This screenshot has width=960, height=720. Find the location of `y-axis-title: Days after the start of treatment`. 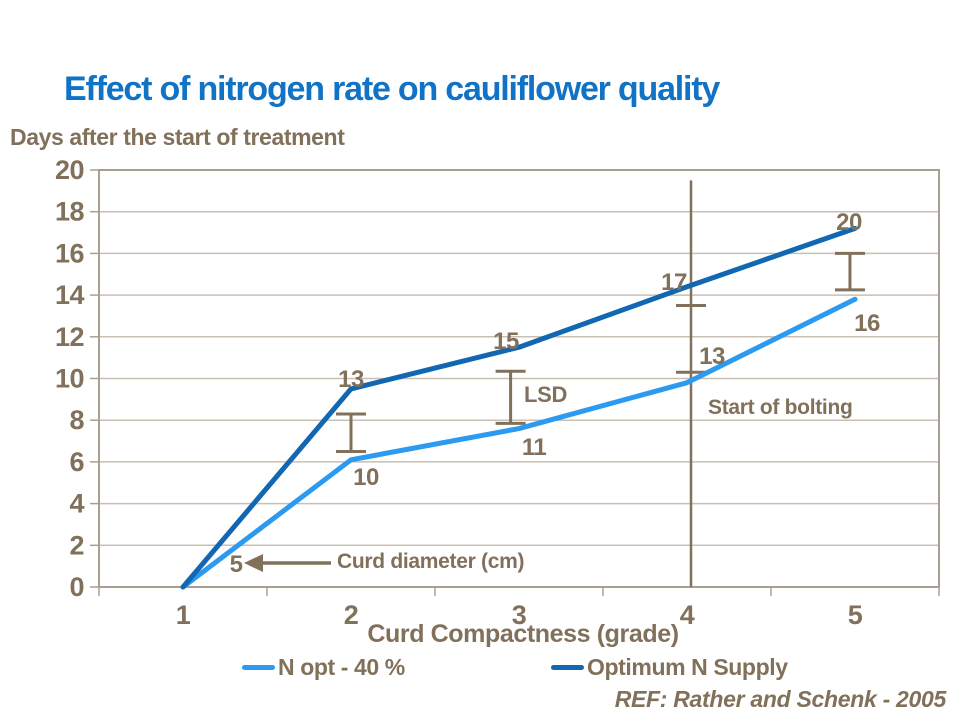

y-axis-title: Days after the start of treatment is located at coordinates (177, 137).